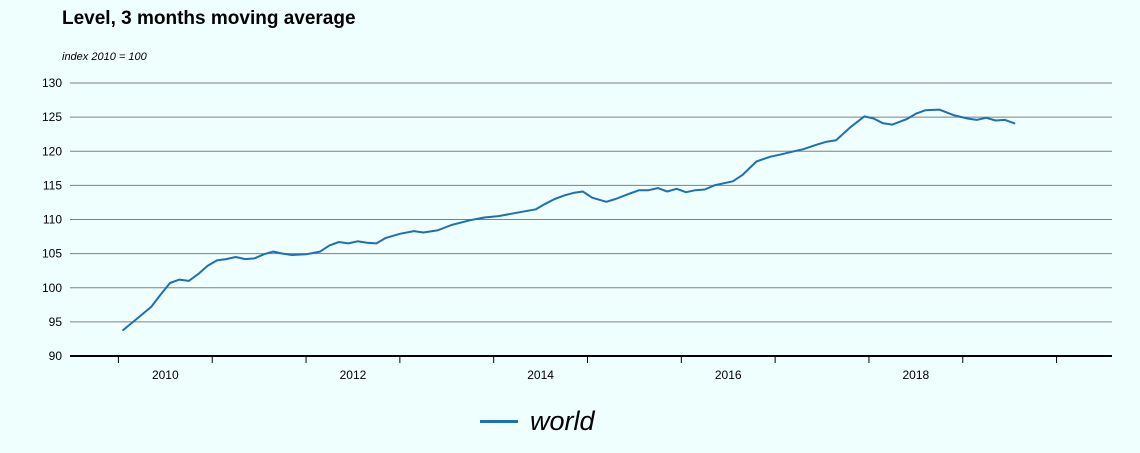  Describe the element at coordinates (209, 18) in the screenshot. I see `chart-title: Level, 3 months moving average` at that location.